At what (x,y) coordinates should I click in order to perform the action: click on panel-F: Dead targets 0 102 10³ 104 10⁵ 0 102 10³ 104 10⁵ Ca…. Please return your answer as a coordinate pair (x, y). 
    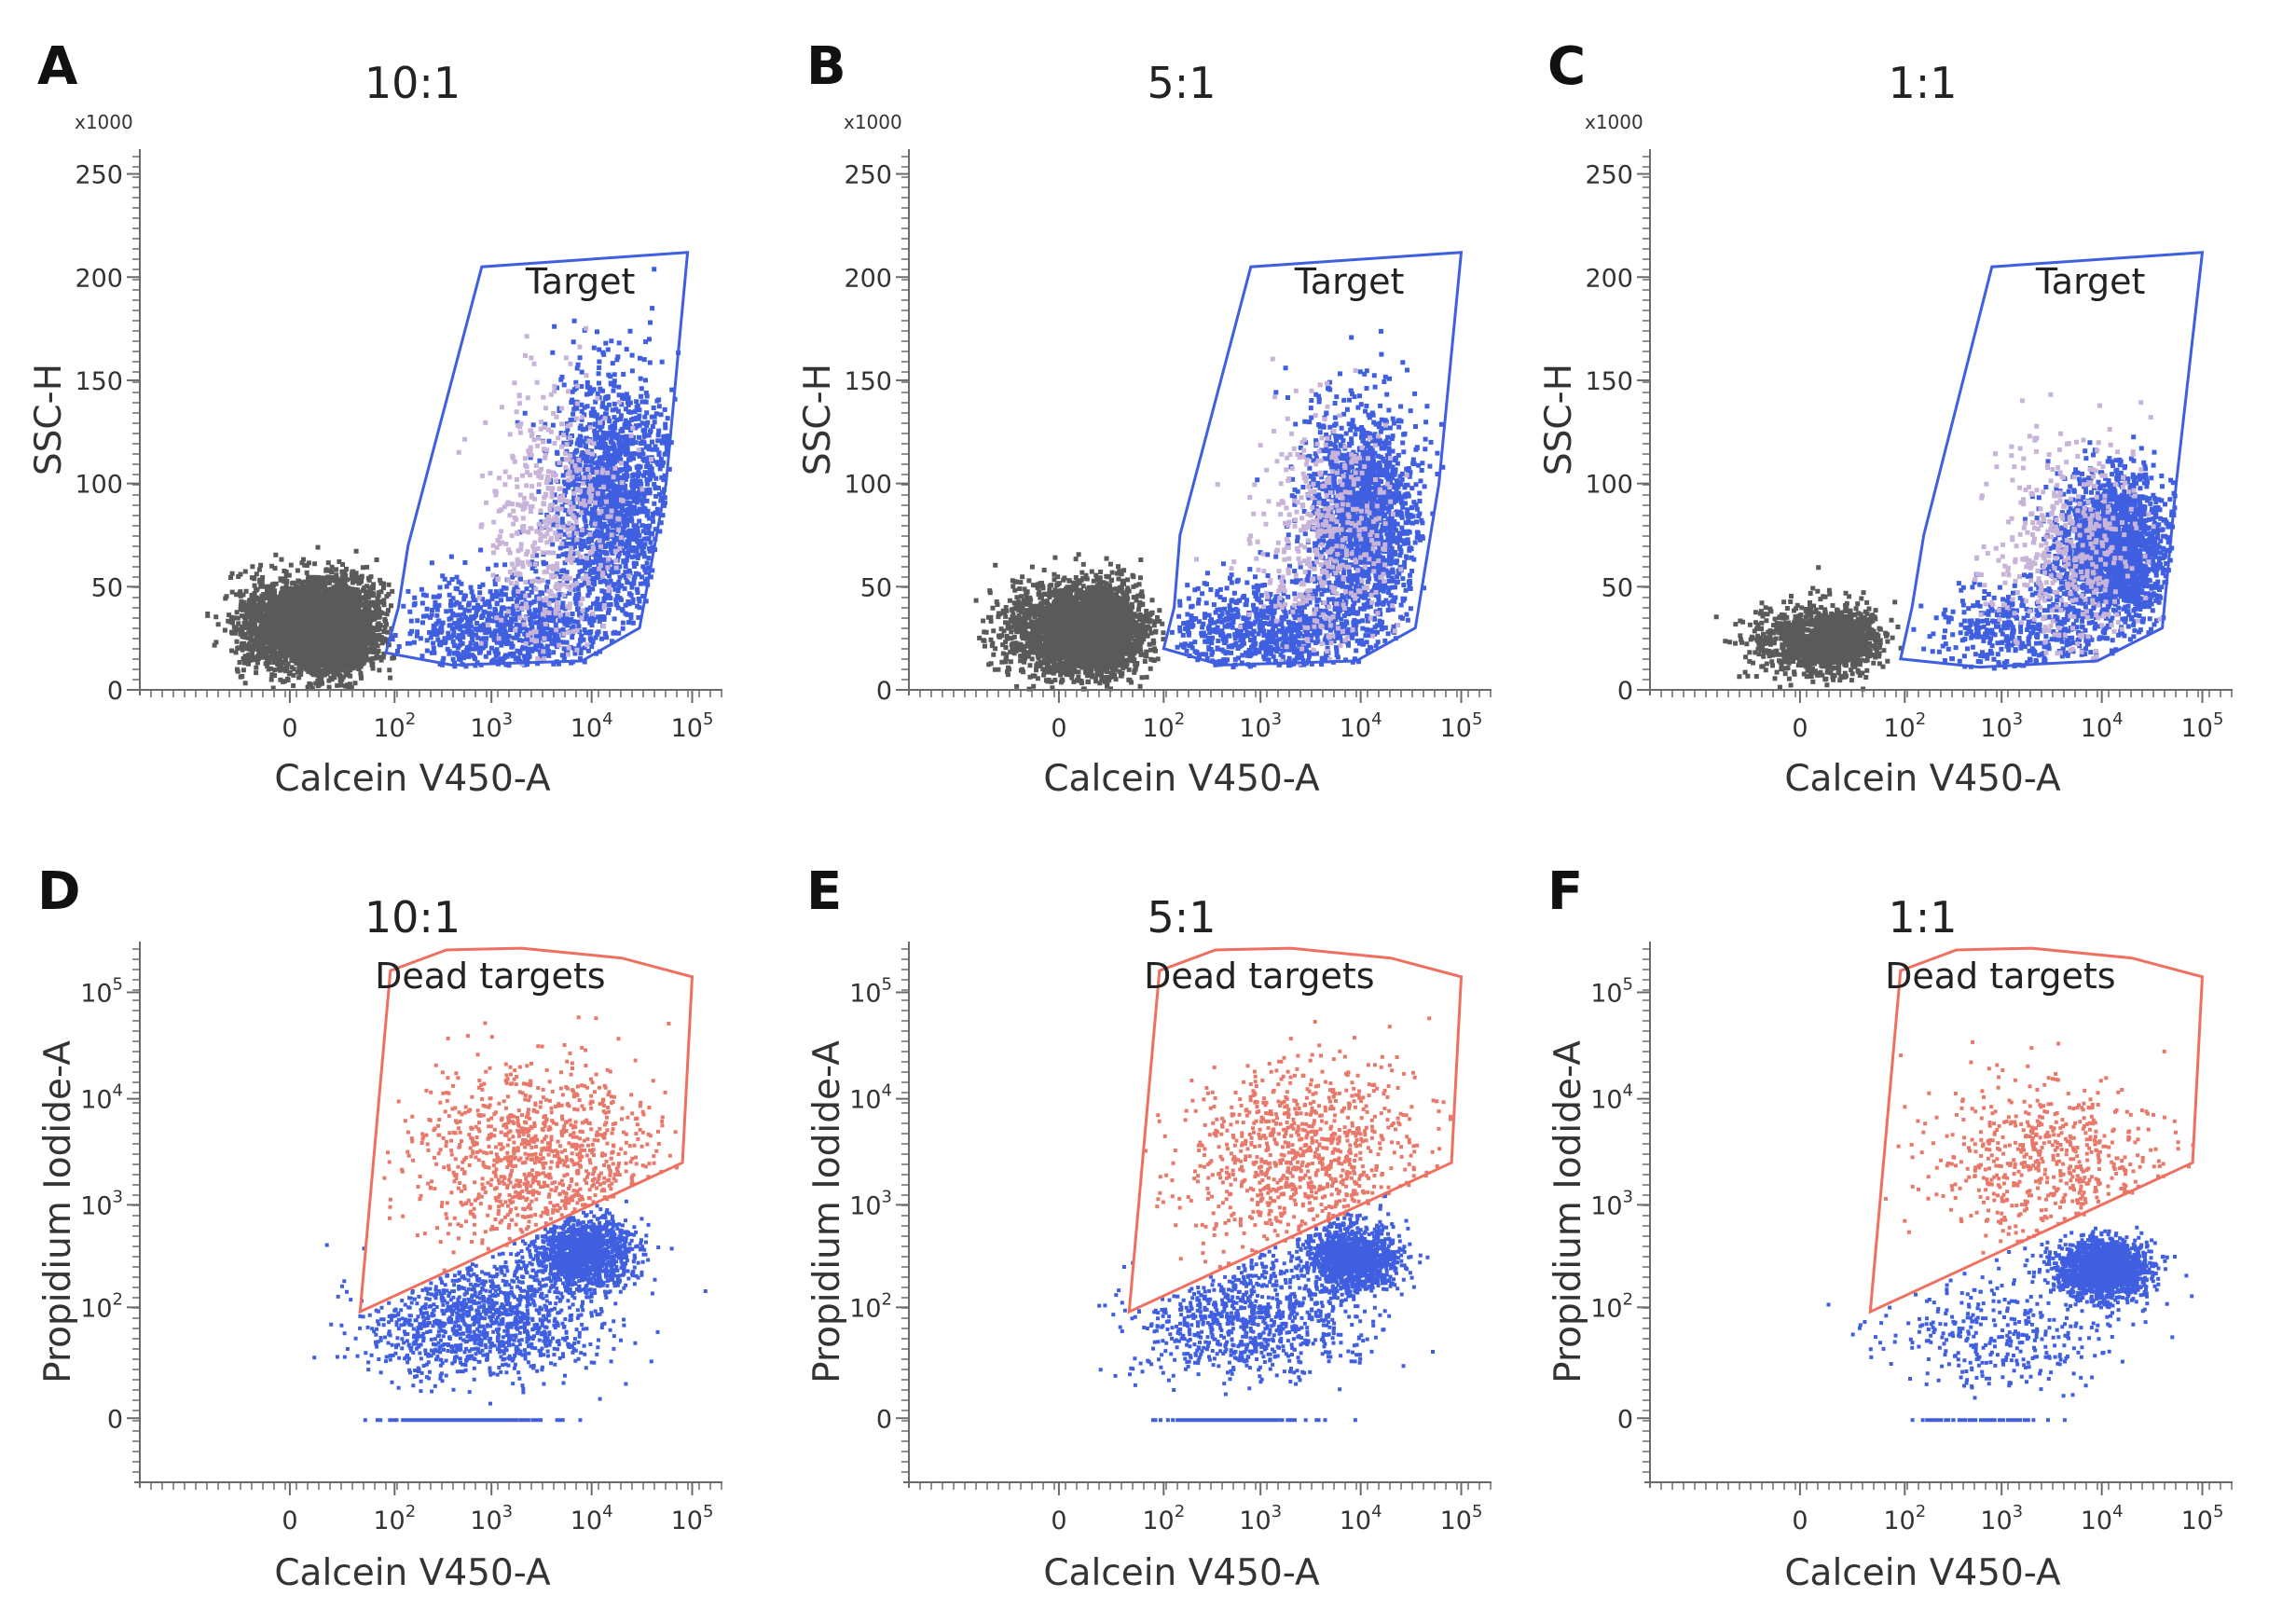
    Looking at the image, I should click on (1890, 1227).